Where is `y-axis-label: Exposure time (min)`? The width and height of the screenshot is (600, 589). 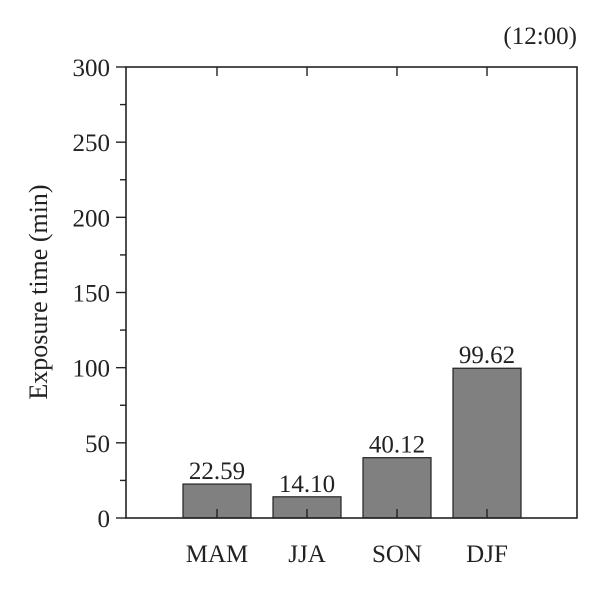 y-axis-label: Exposure time (min) is located at coordinates (38, 291).